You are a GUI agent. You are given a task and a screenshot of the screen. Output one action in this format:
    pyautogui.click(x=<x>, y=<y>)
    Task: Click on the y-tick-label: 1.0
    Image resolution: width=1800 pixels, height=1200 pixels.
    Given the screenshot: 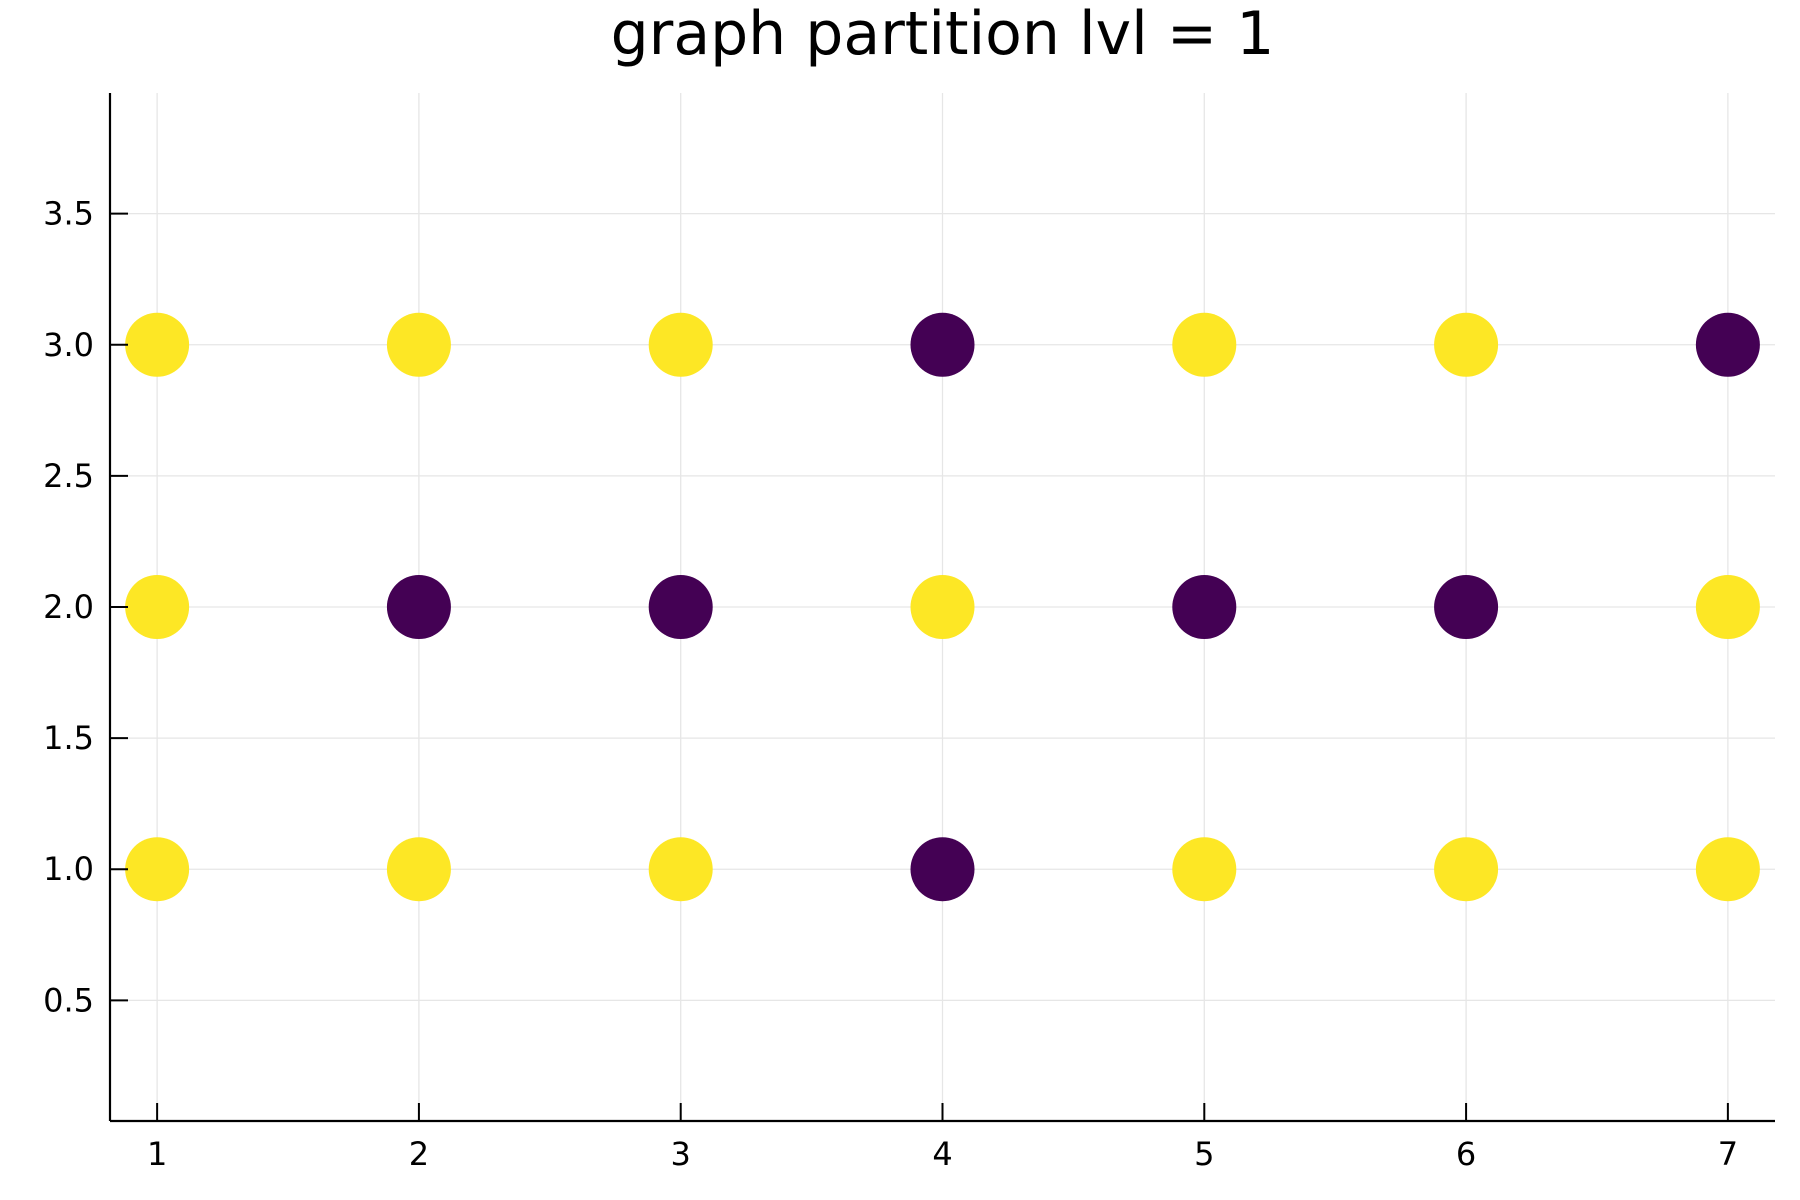 What is the action you would take?
    pyautogui.click(x=68, y=869)
    